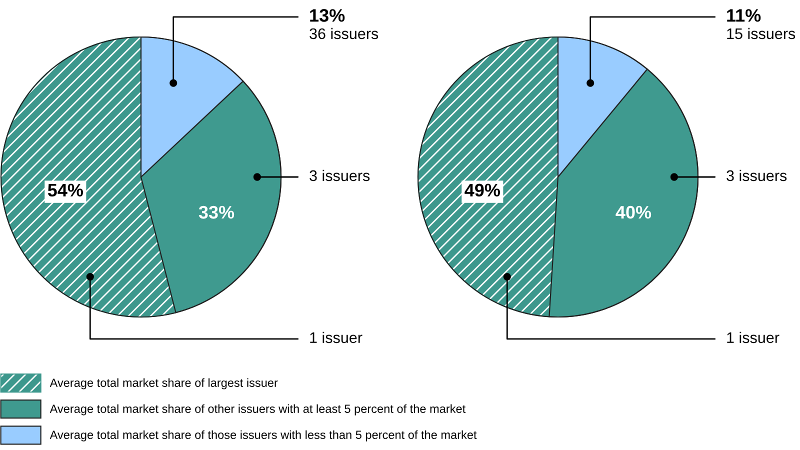  What do you see at coordinates (216, 212) in the screenshot?
I see `data-label: 33%` at bounding box center [216, 212].